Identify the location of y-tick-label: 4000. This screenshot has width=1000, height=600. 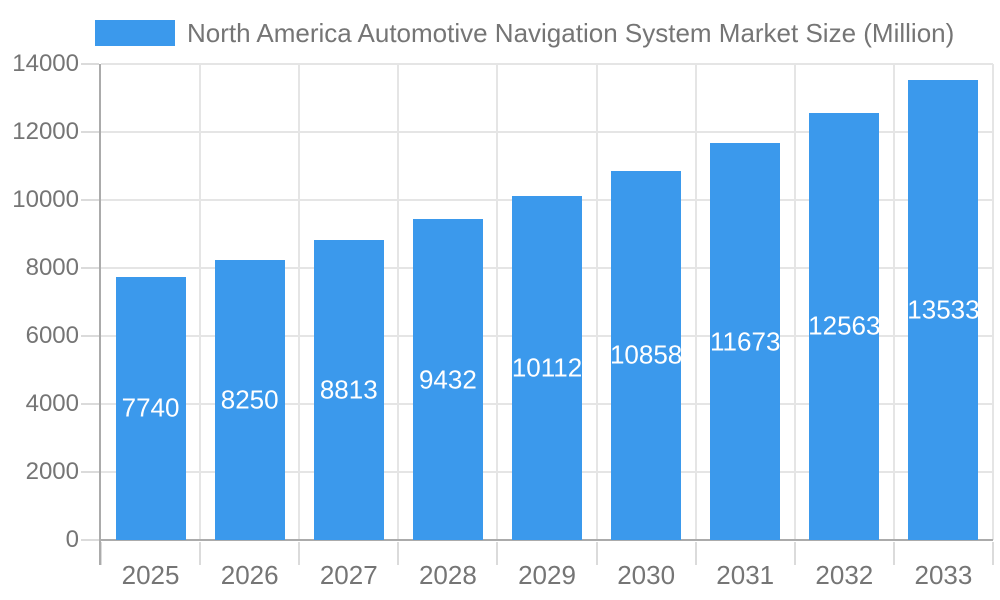
(52, 403).